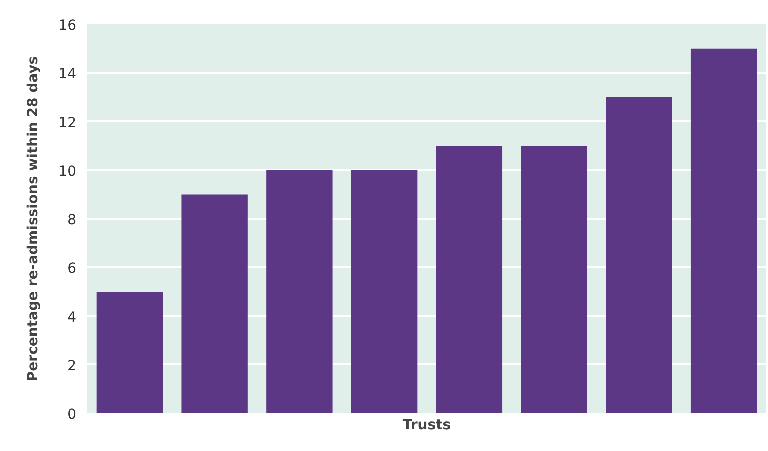 The height and width of the screenshot is (451, 768). Describe the element at coordinates (67, 26) in the screenshot. I see `y-tick-label: 16` at that location.